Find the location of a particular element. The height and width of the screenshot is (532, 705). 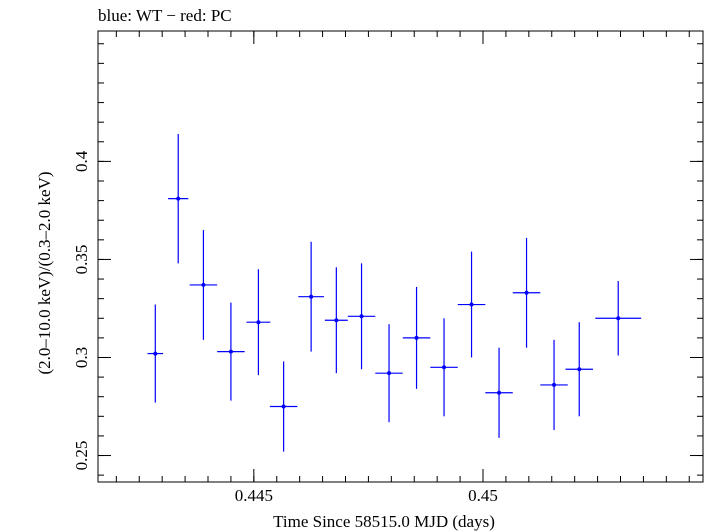

chart-title: blue: WT − red: PC is located at coordinates (165, 15).